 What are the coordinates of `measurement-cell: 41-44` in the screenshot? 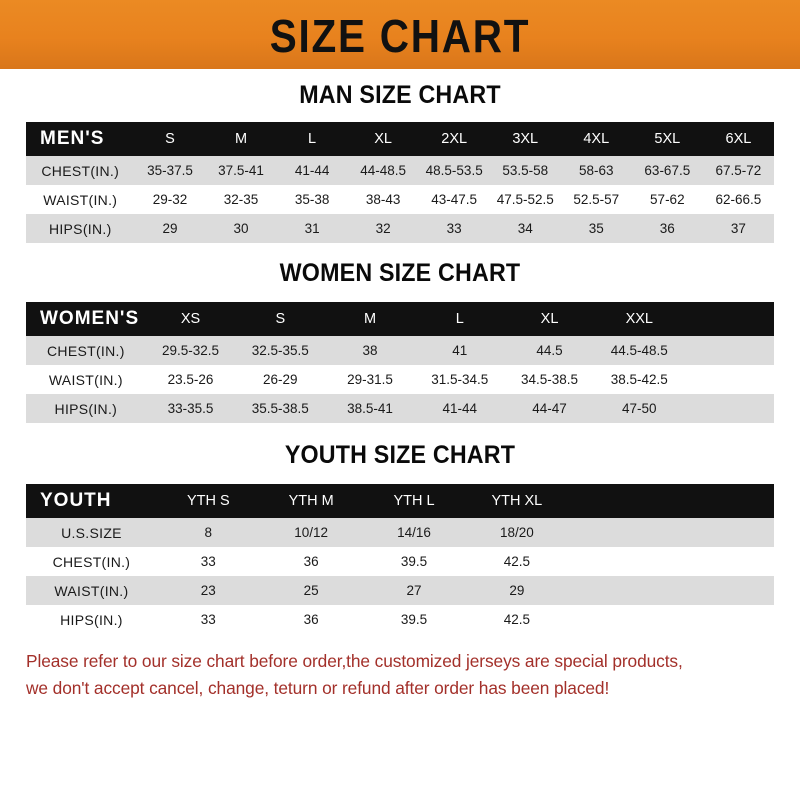 It's located at (459, 408).